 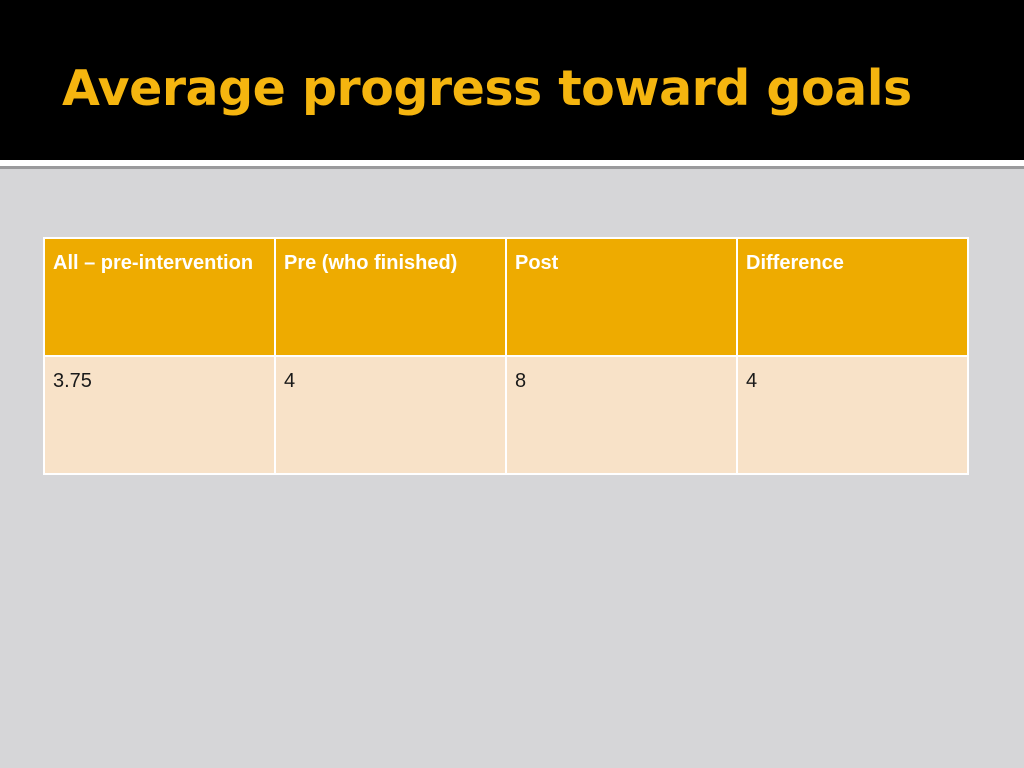 What do you see at coordinates (159, 297) in the screenshot?
I see `header-all-pre-intervention: All – pre-intervention` at bounding box center [159, 297].